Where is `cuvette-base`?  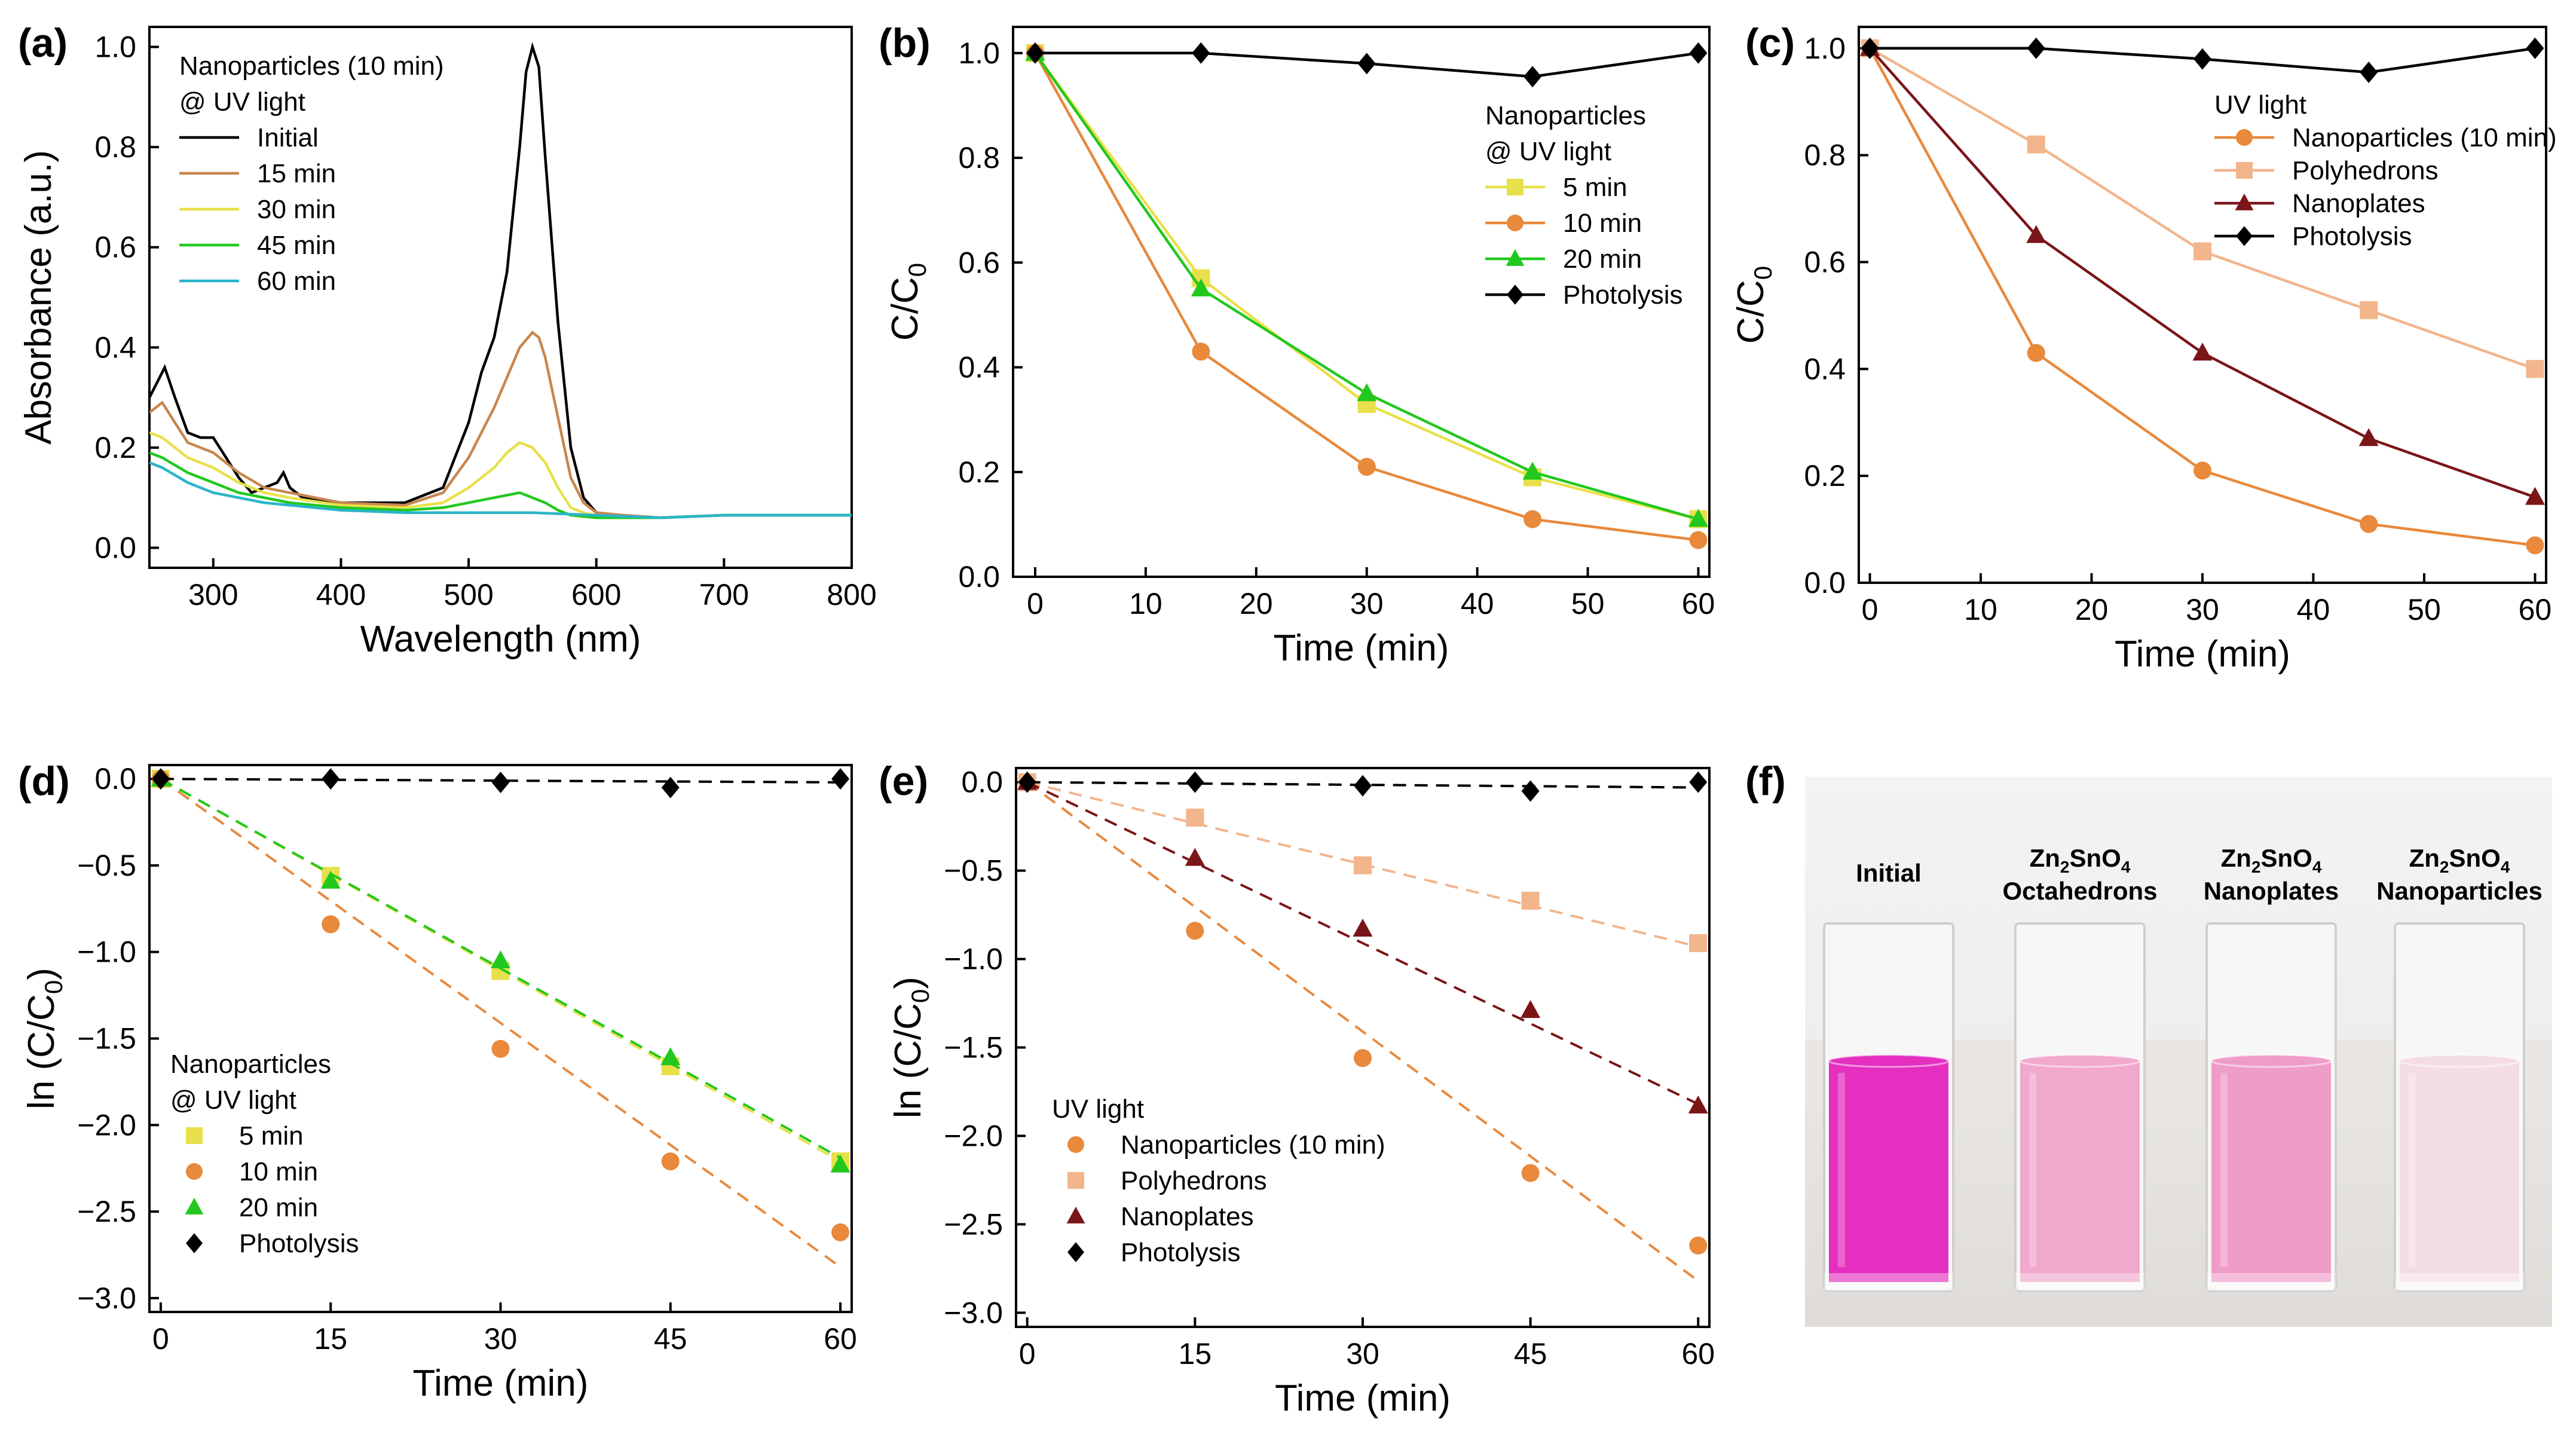 cuvette-base is located at coordinates (2459, 1282).